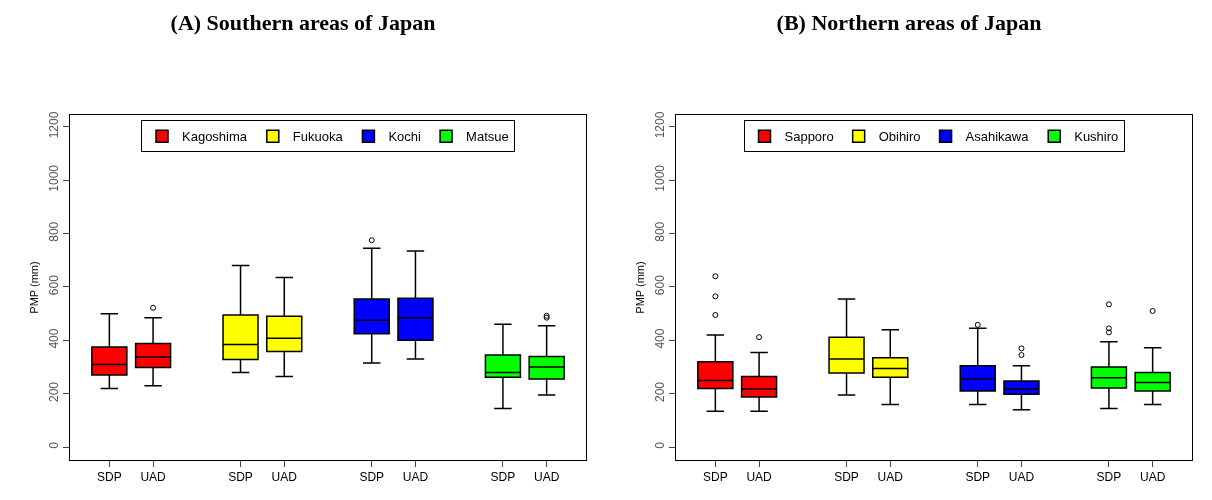 This screenshot has width=1212, height=500. What do you see at coordinates (487, 137) in the screenshot?
I see `legend-label: Matsue` at bounding box center [487, 137].